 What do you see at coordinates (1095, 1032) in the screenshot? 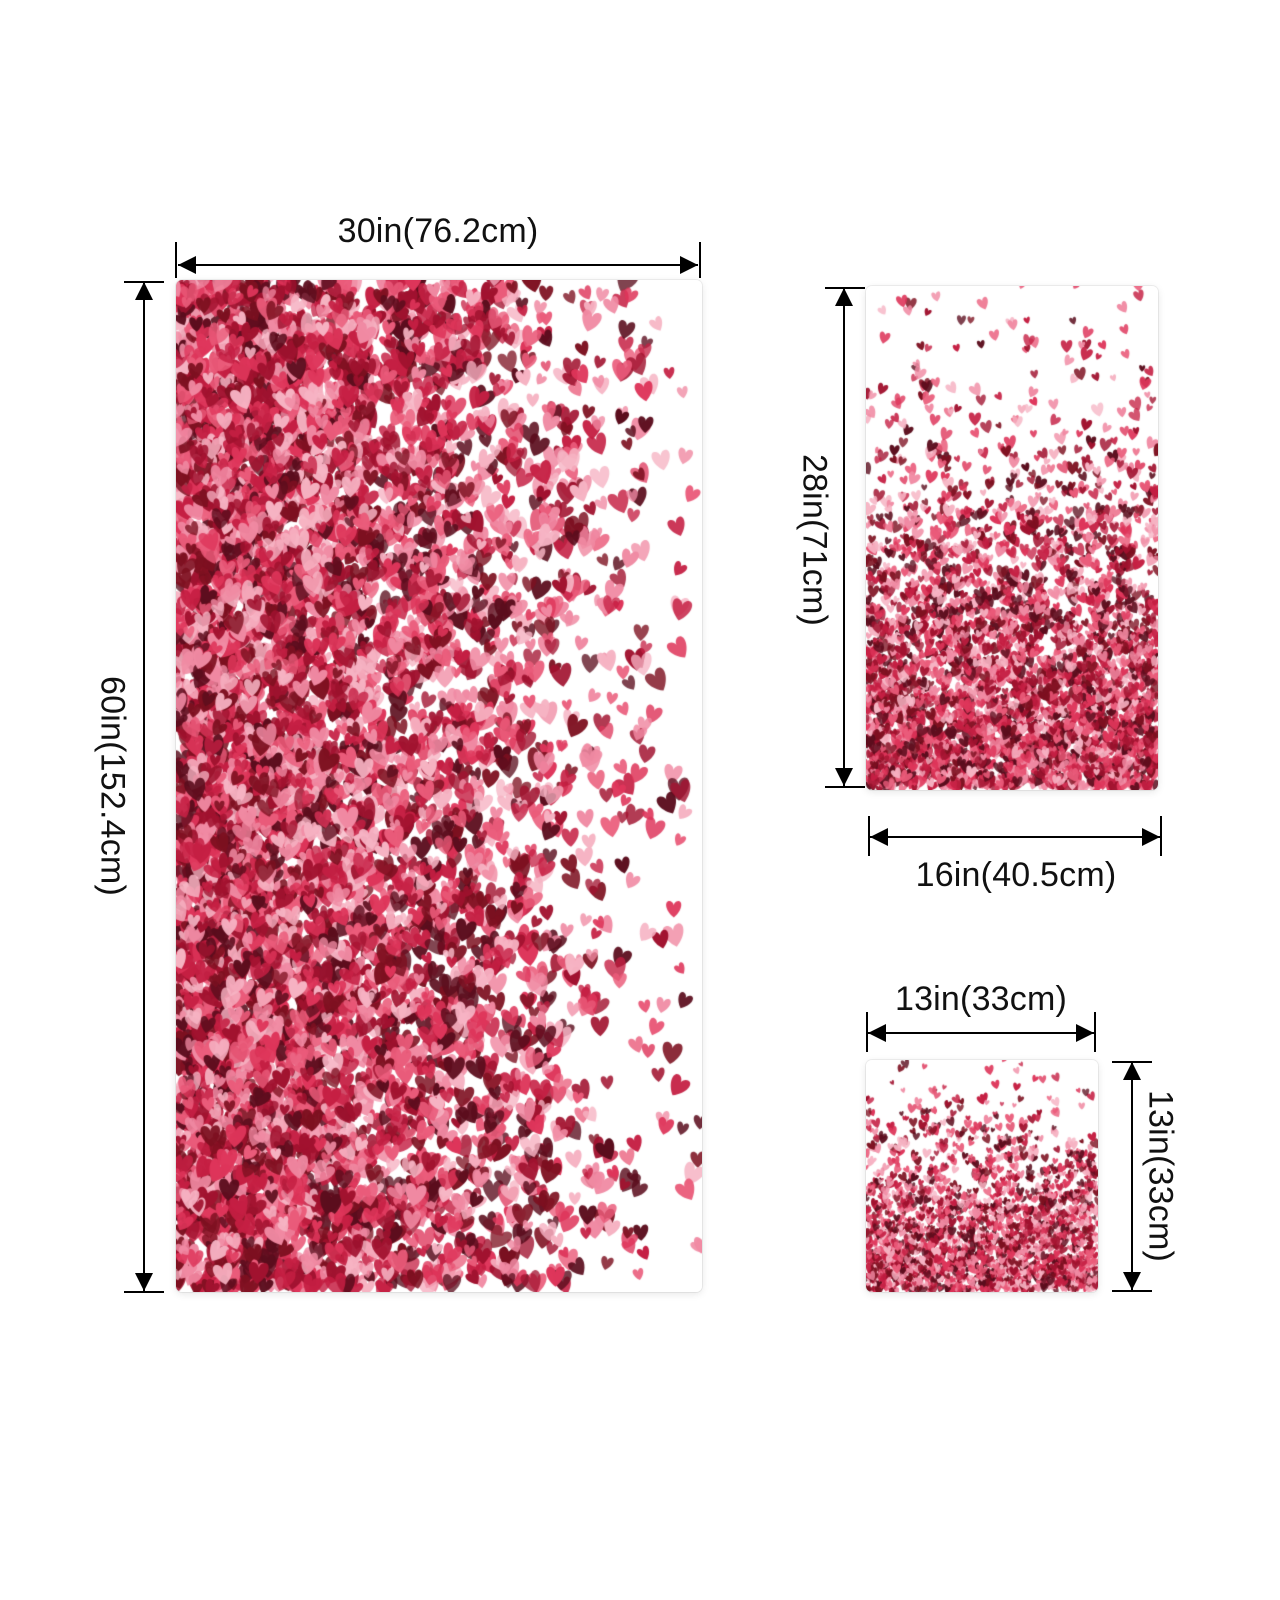
I see `washcloth-width-tick-right` at bounding box center [1095, 1032].